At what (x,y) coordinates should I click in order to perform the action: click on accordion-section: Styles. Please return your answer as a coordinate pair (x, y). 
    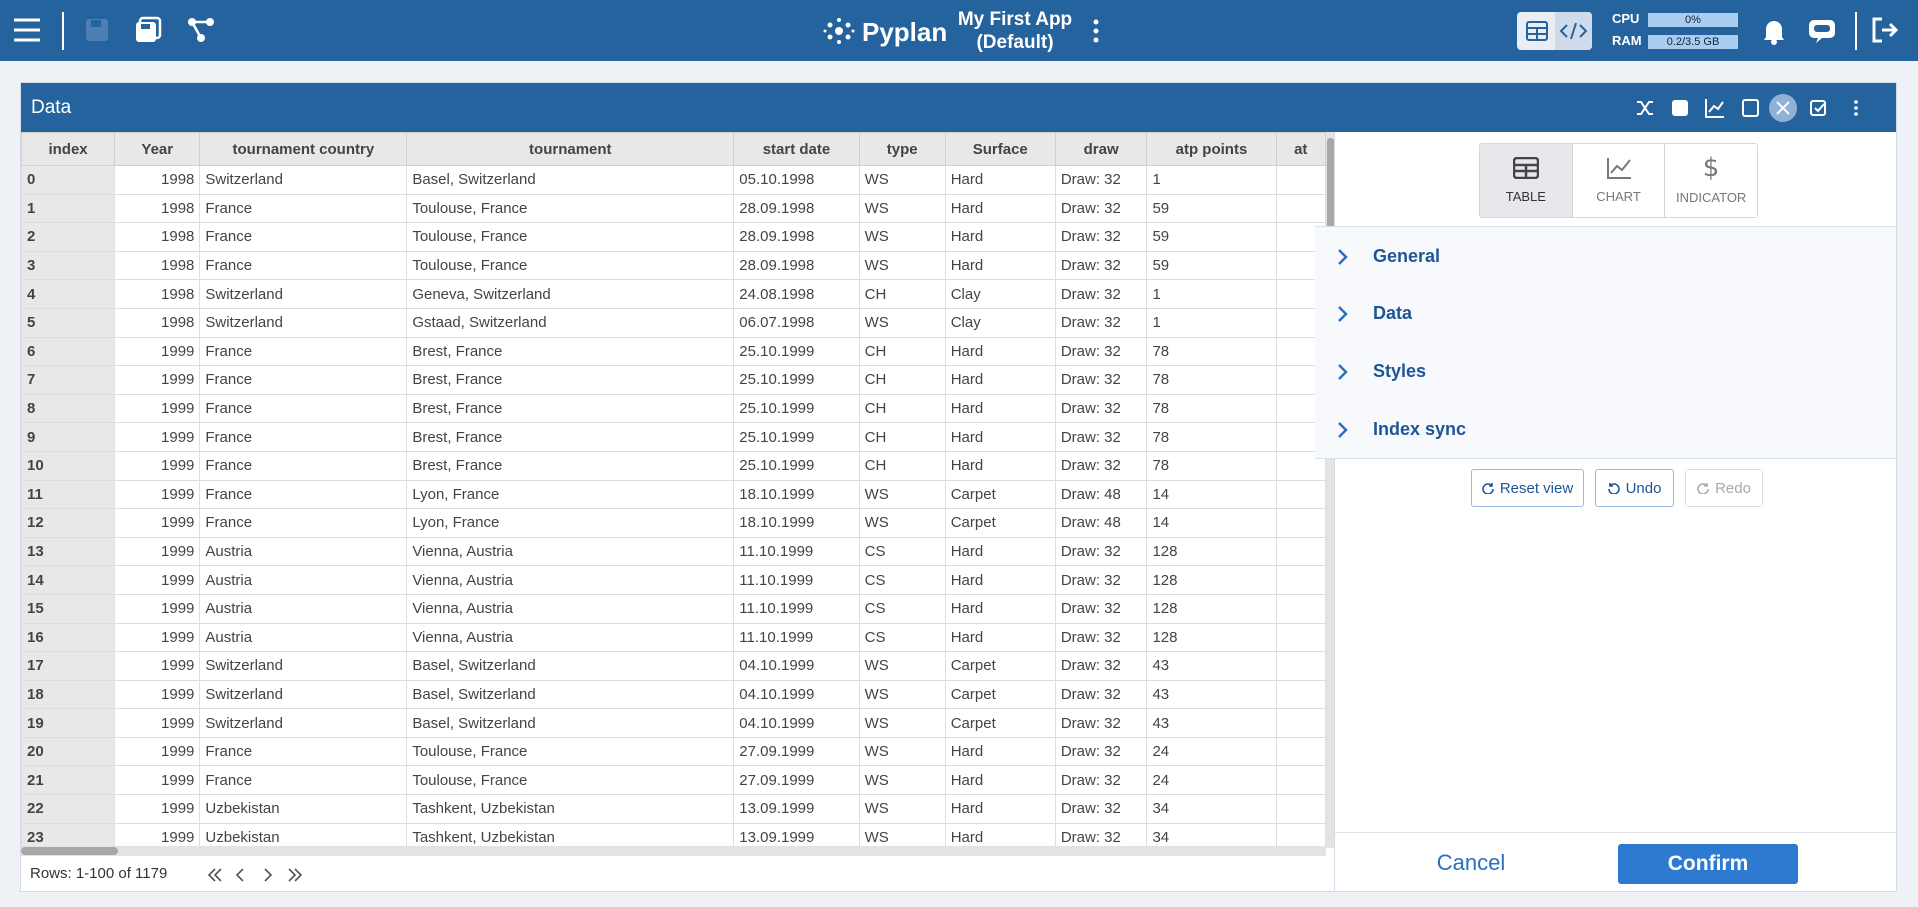
    Looking at the image, I should click on (1605, 371).